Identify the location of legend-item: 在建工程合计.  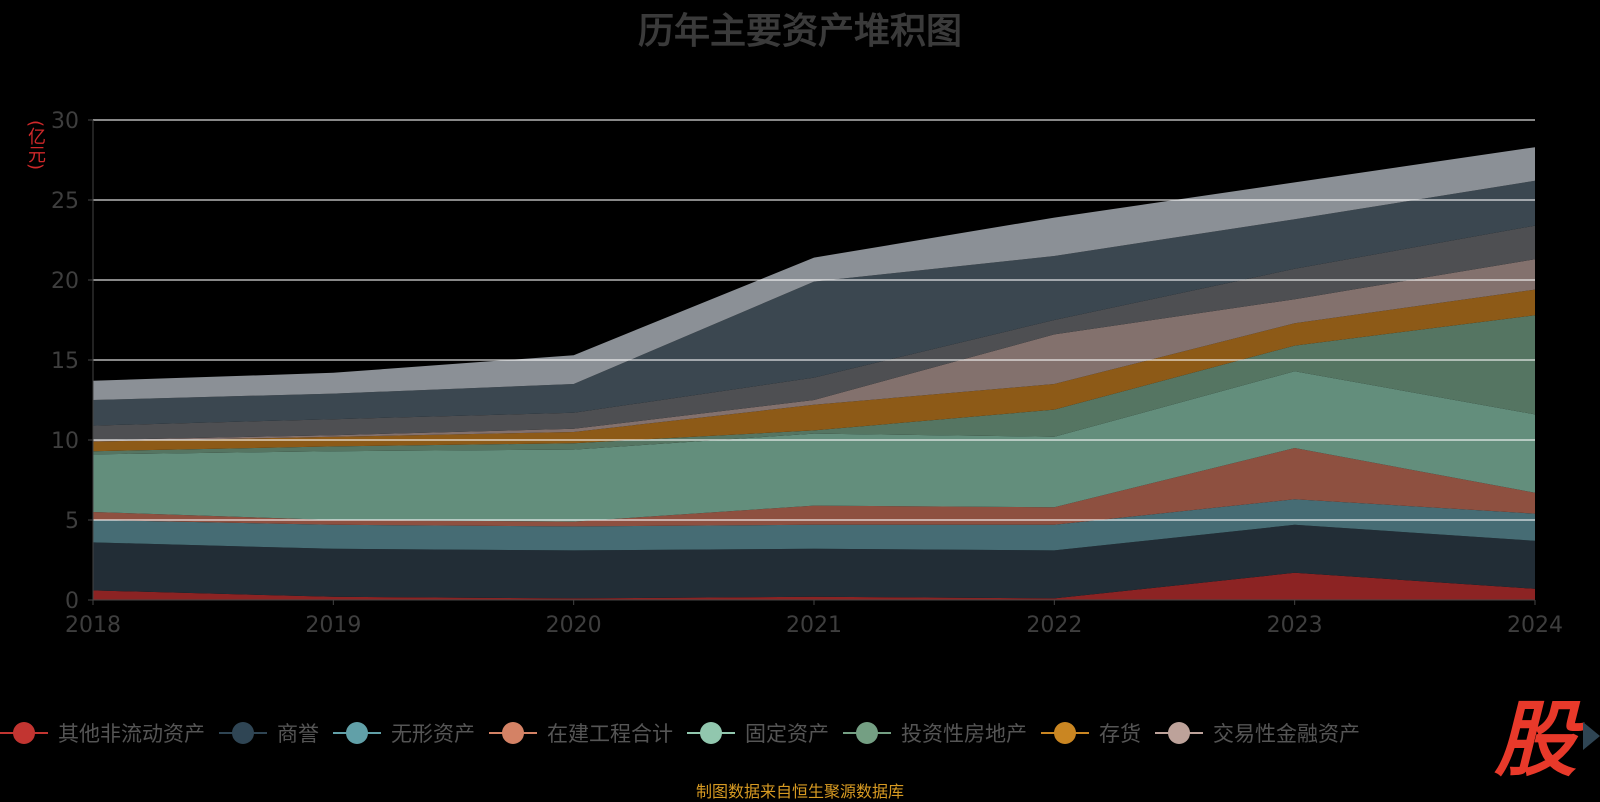
(581, 733).